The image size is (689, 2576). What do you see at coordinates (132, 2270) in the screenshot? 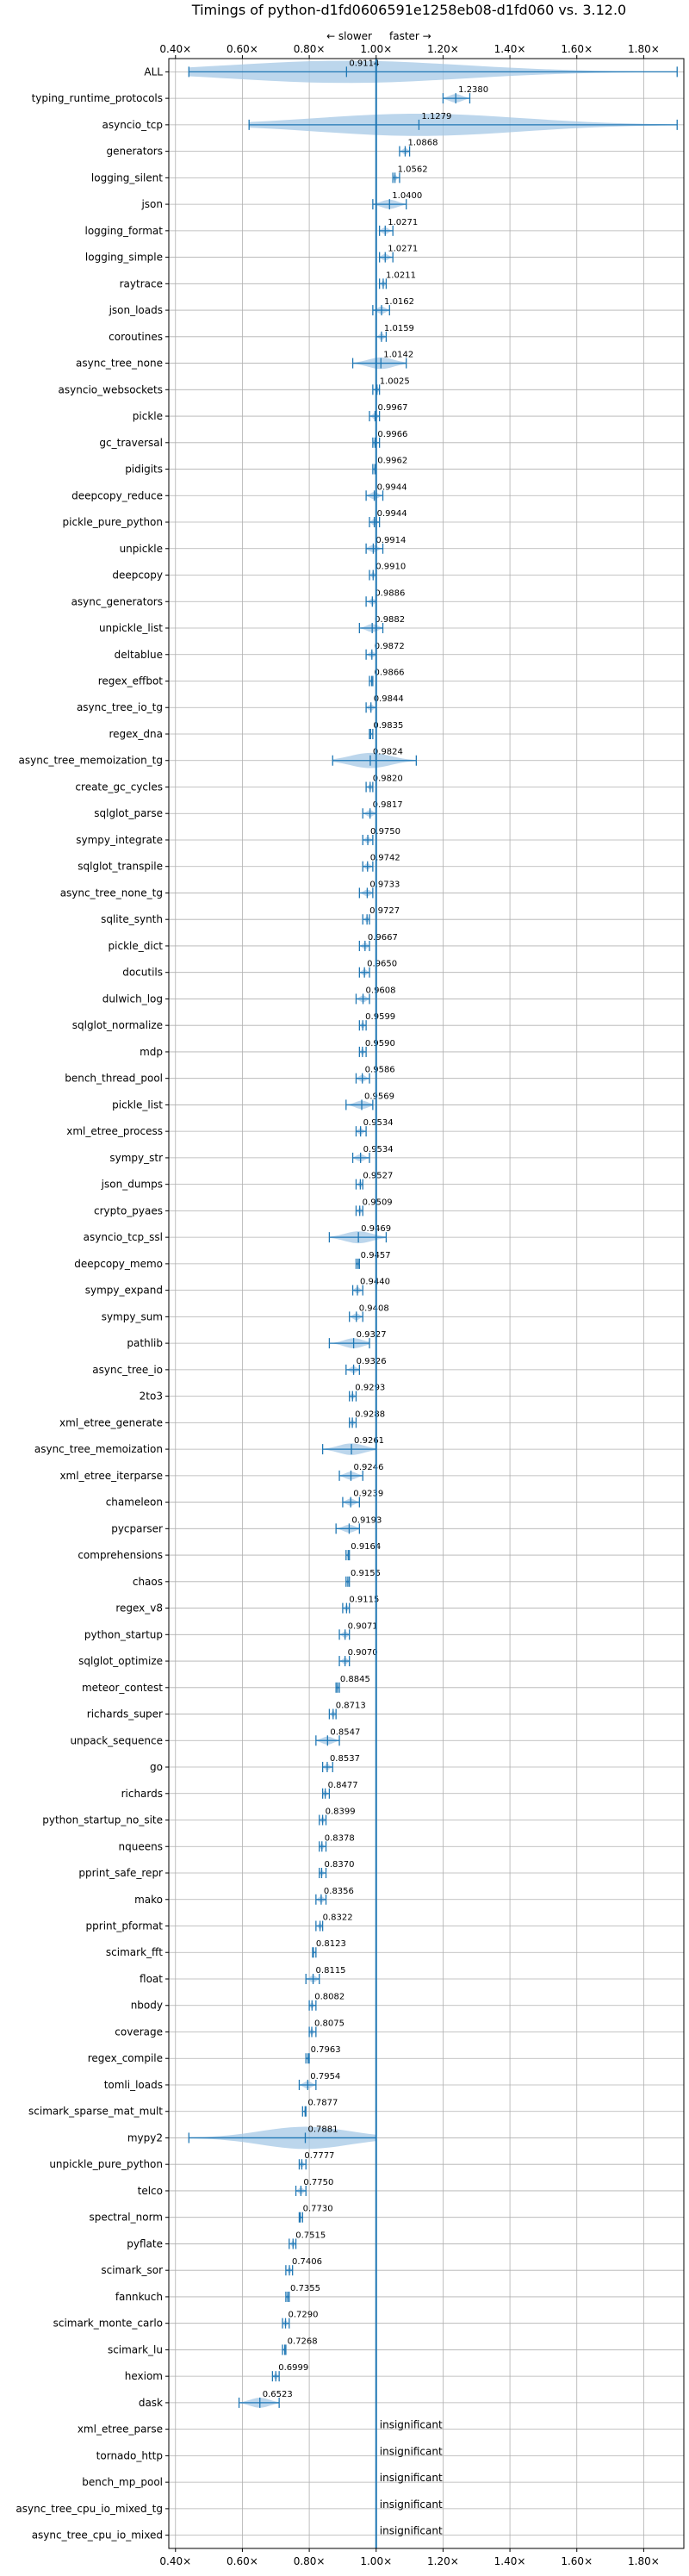
I see `row-label: scimark_sor` at bounding box center [132, 2270].